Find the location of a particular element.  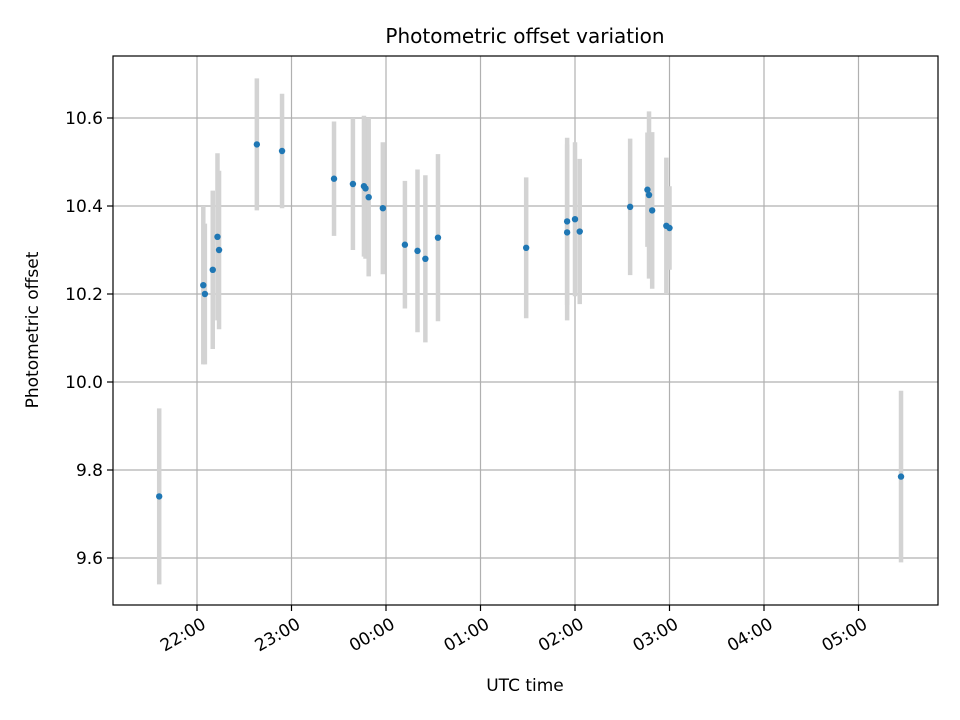

y-axis-label: Photometric offset is located at coordinates (33, 329).